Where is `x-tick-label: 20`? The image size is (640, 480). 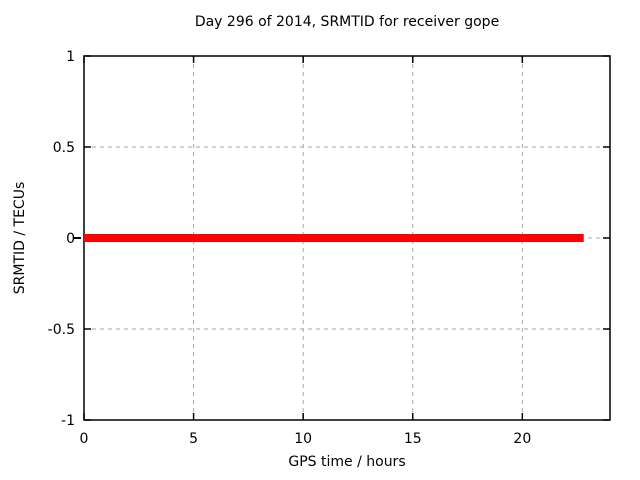 x-tick-label: 20 is located at coordinates (522, 439).